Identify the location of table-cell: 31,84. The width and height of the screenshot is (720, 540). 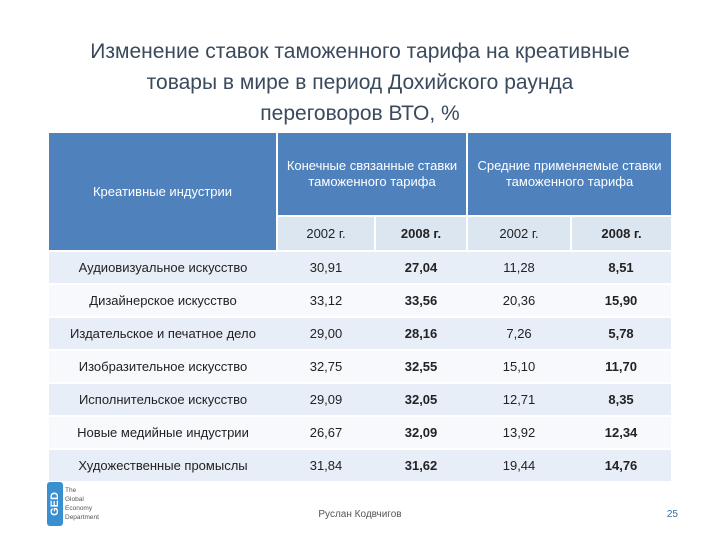
(326, 464).